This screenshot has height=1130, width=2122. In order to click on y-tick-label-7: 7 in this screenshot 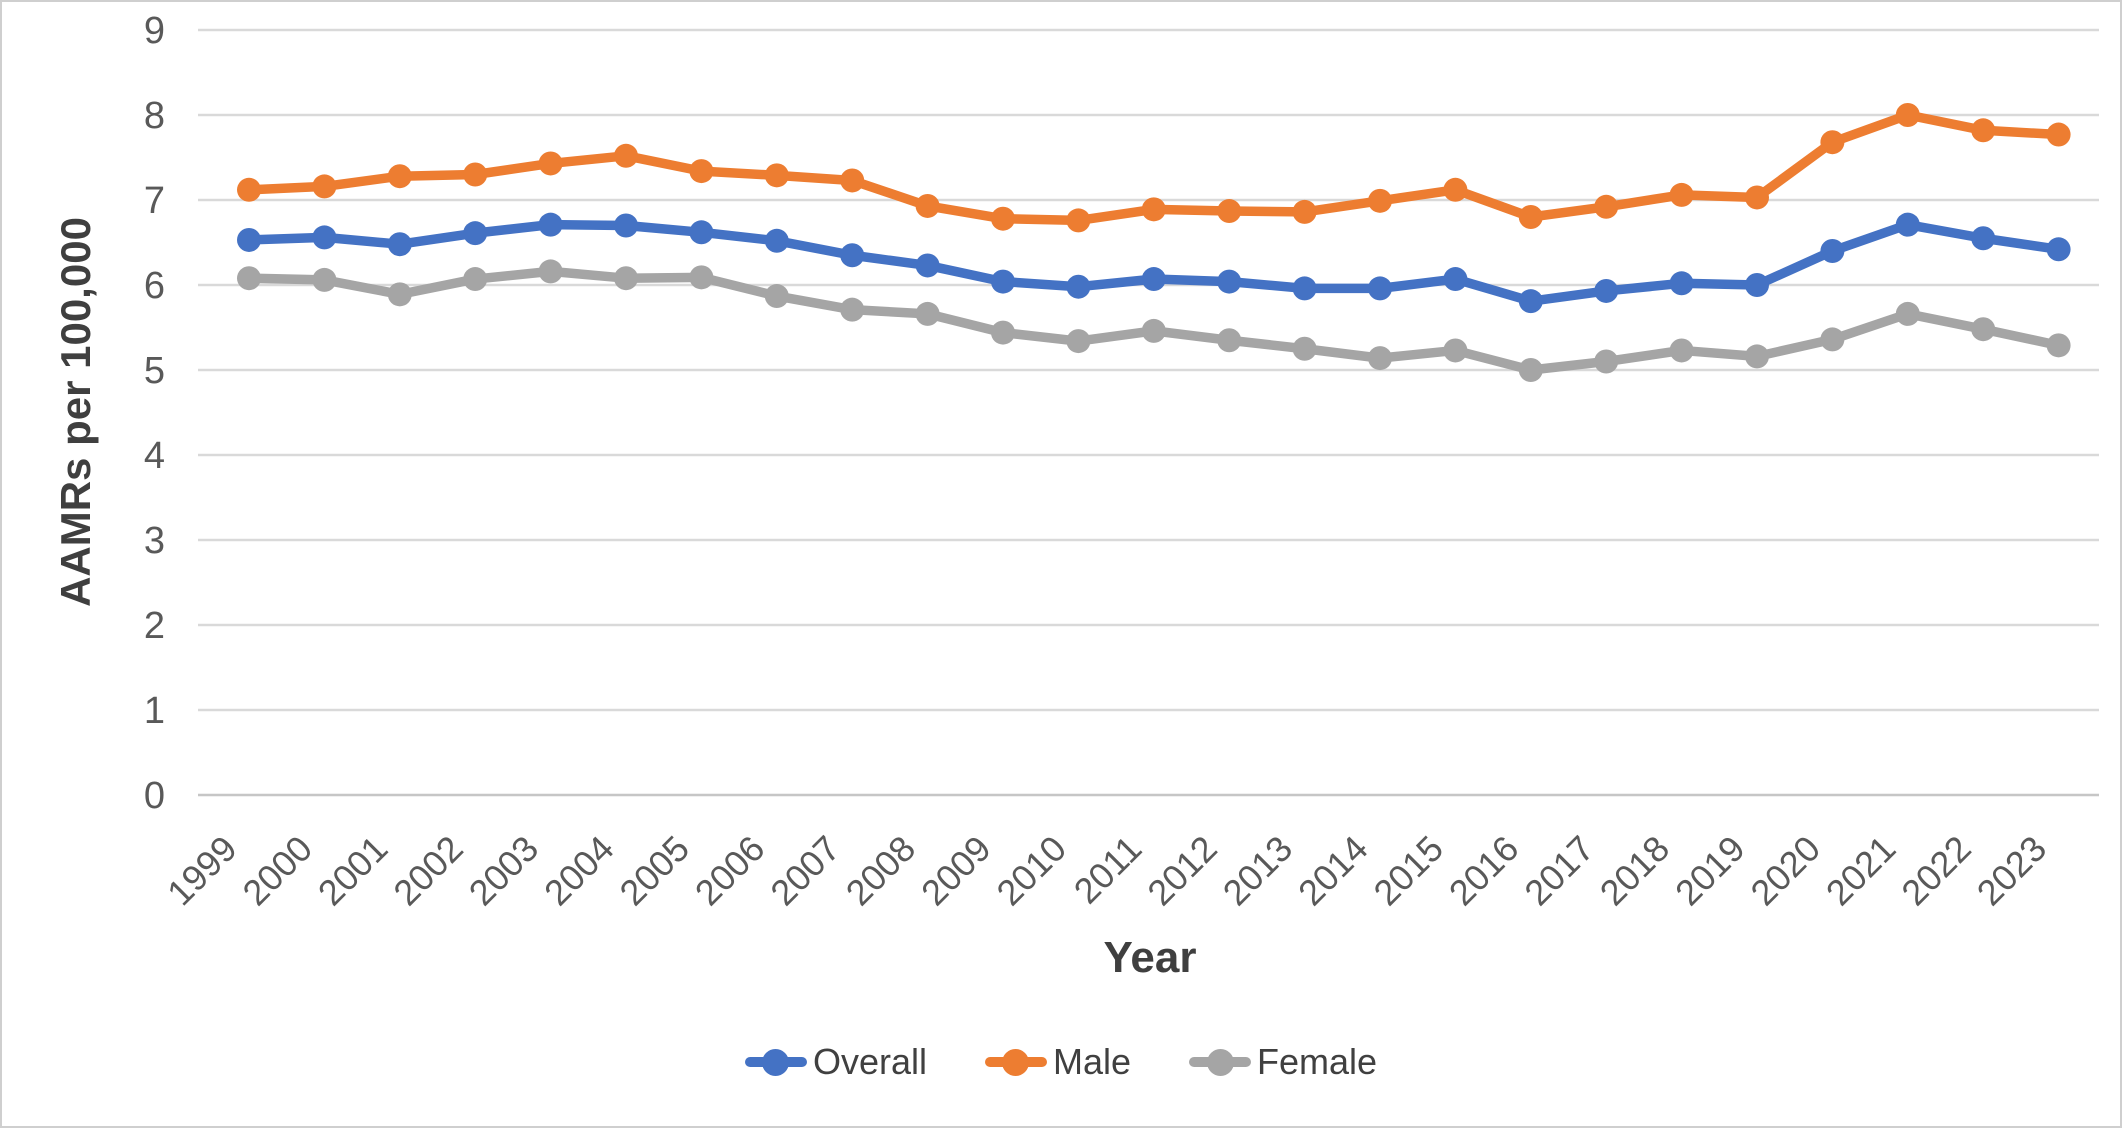, I will do `click(154, 201)`.